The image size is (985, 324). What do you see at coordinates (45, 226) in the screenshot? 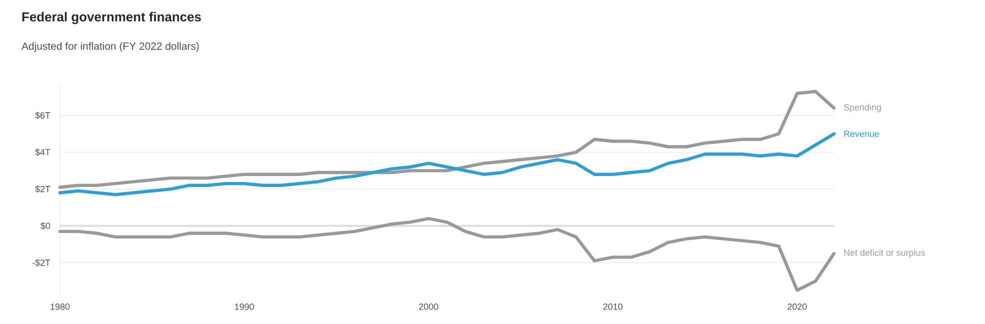
I see `y-tick-label: $0` at bounding box center [45, 226].